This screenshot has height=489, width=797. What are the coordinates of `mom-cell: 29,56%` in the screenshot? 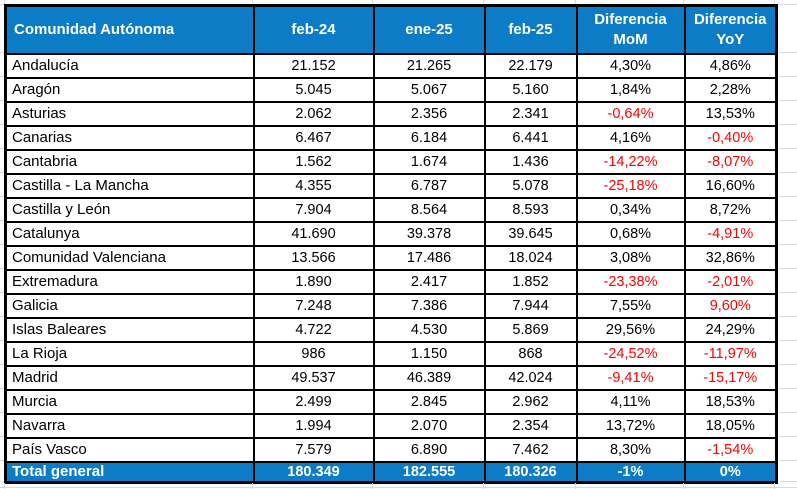 It's located at (630, 329).